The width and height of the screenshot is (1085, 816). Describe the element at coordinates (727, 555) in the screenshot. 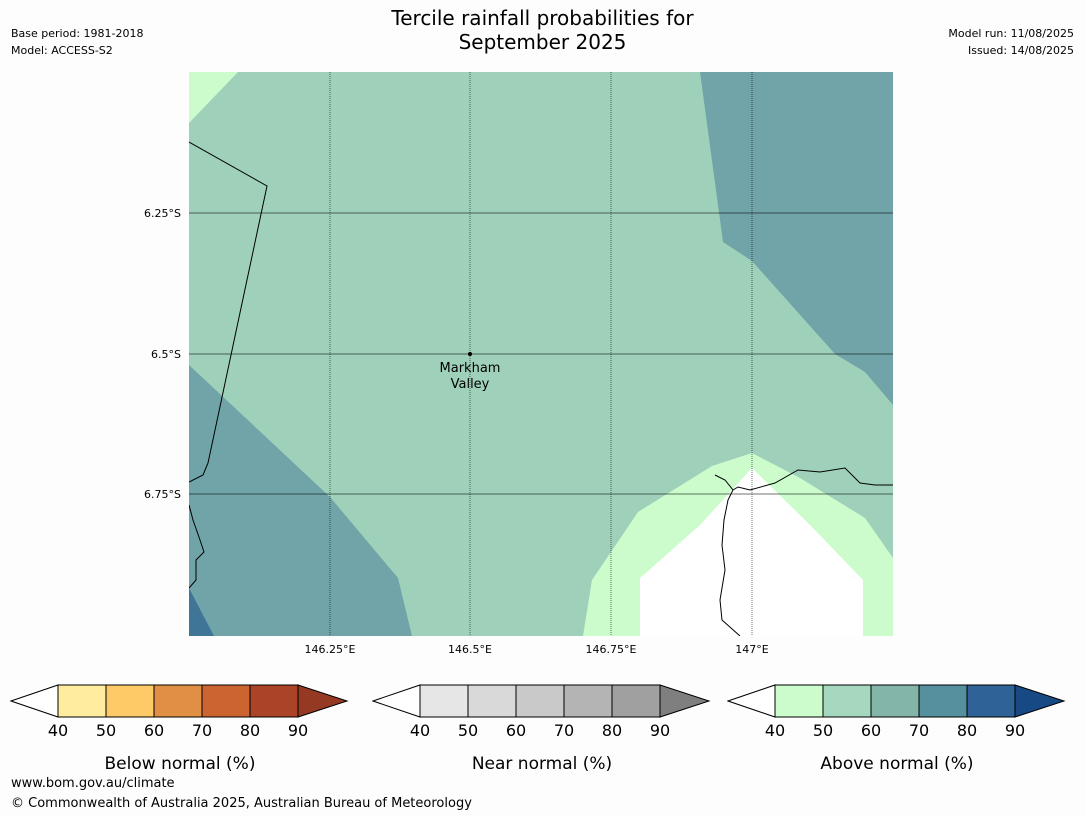

I see `coastline-huon` at that location.